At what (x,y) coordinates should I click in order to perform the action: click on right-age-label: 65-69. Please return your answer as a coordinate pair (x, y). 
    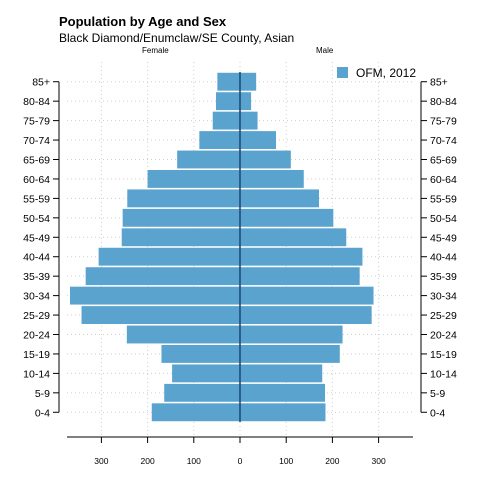
    Looking at the image, I should click on (443, 161).